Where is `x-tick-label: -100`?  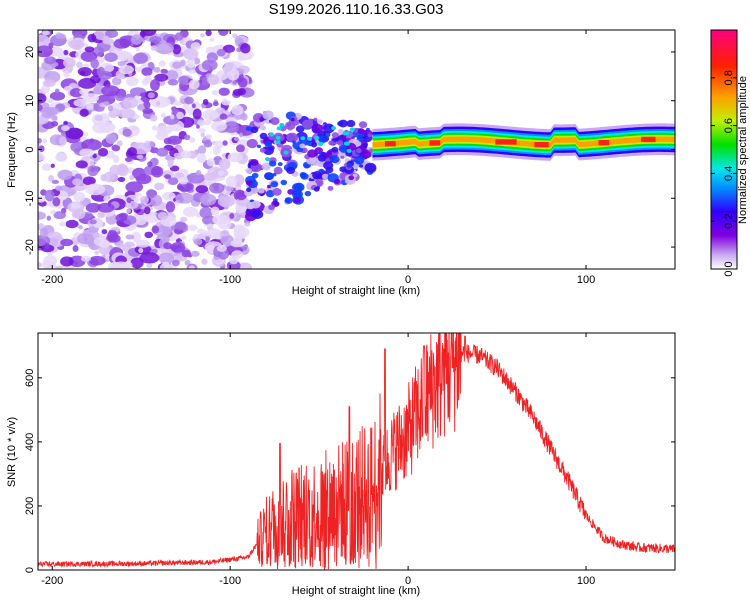 x-tick-label: -100 is located at coordinates (230, 280).